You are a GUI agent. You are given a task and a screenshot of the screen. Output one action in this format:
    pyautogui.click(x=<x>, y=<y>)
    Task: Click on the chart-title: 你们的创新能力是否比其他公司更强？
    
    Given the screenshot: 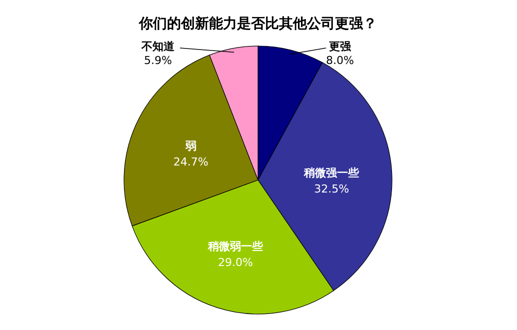 What is the action you would take?
    pyautogui.click(x=257, y=23)
    